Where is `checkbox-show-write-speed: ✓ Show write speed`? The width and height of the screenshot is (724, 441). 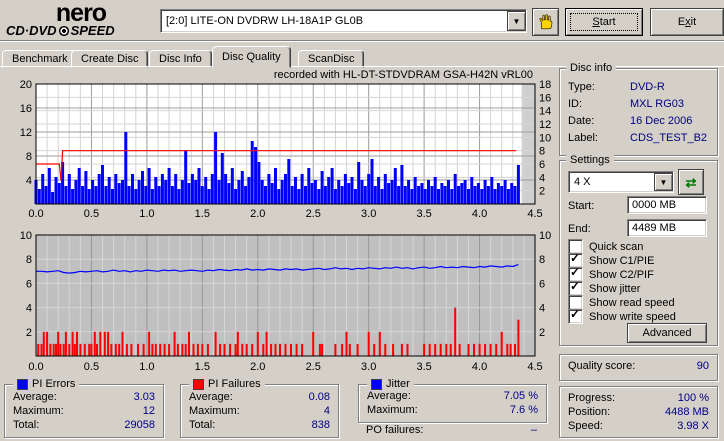 checkbox-show-write-speed: ✓ Show write speed is located at coordinates (622, 315).